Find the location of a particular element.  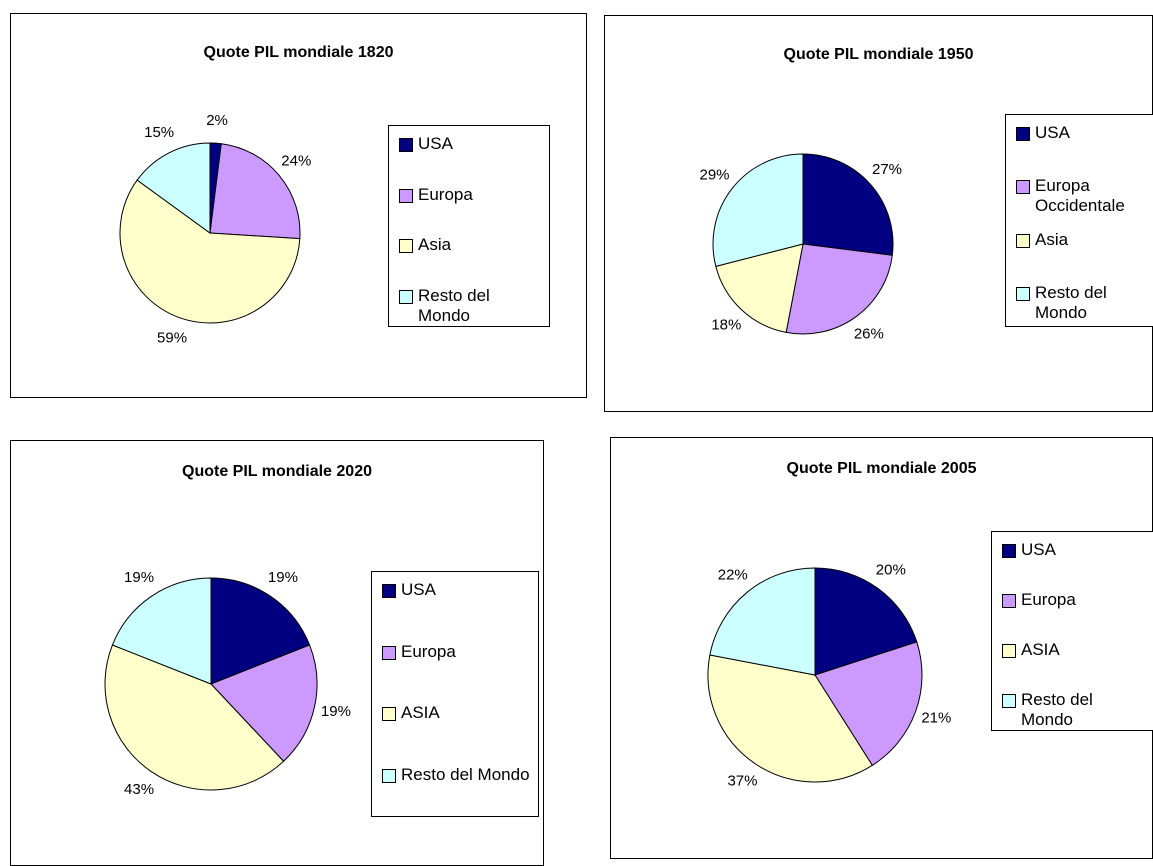

data-label: 21% is located at coordinates (936, 718).